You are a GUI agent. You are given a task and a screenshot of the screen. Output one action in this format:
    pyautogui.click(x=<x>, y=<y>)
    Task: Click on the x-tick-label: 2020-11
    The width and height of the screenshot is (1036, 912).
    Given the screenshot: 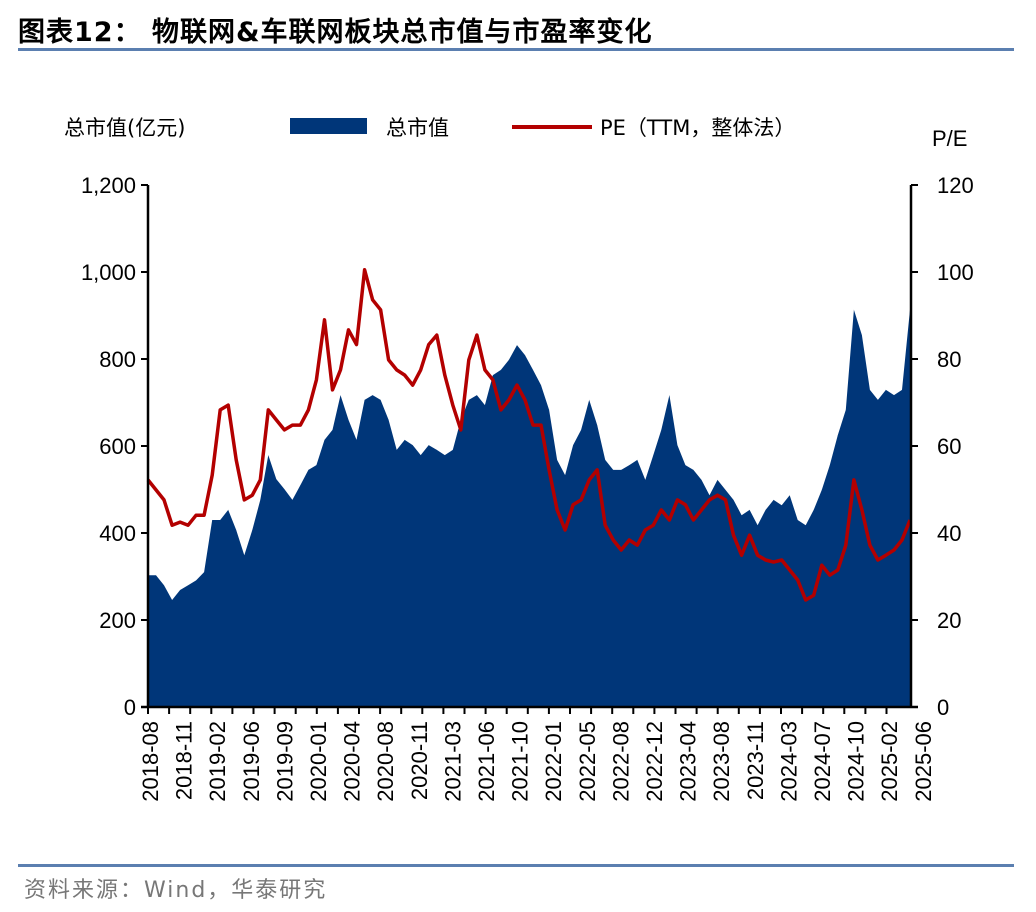 What is the action you would take?
    pyautogui.click(x=419, y=760)
    